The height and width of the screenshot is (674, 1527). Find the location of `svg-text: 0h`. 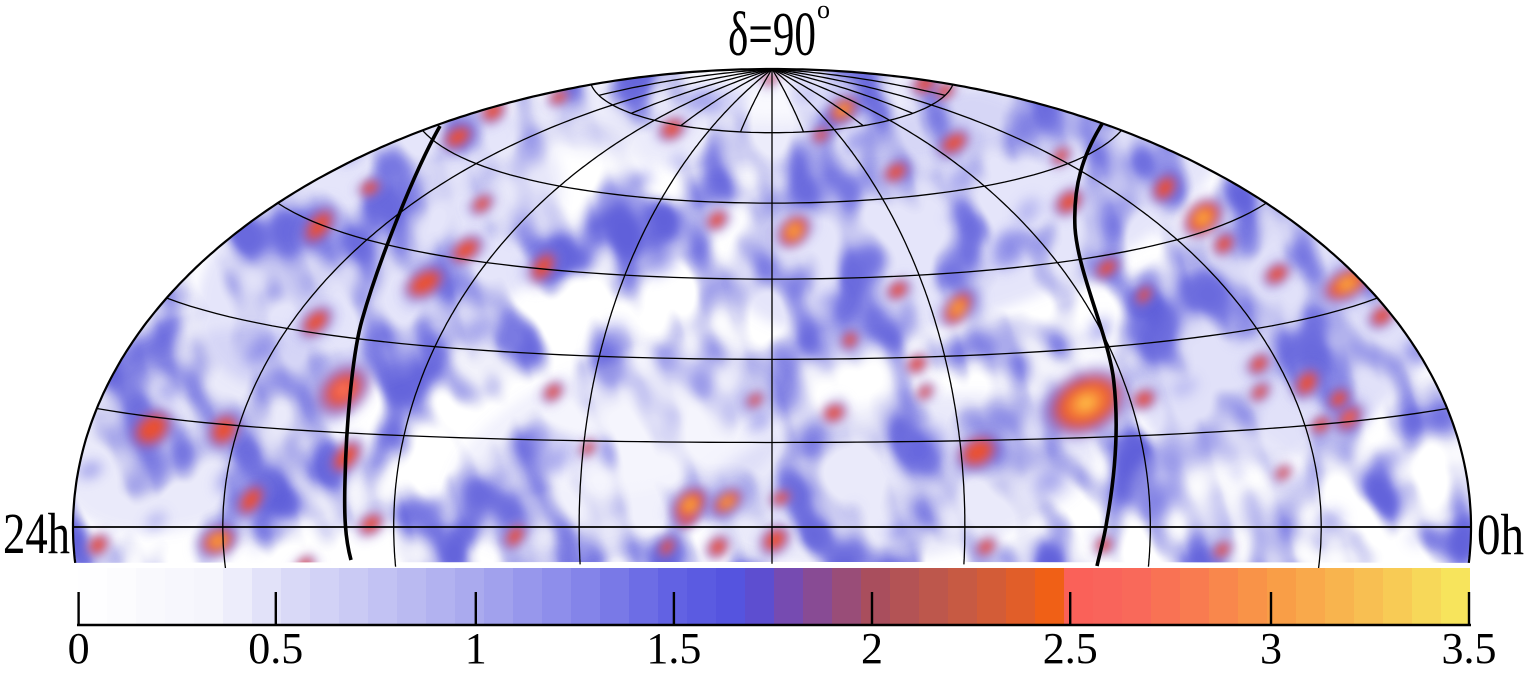

svg-text: 0h is located at coordinates (1500, 534).